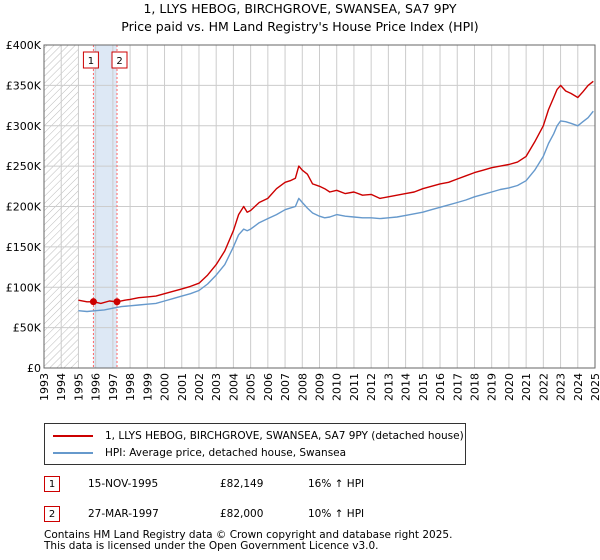 The height and width of the screenshot is (560, 600). Describe the element at coordinates (78, 387) in the screenshot. I see `x-tick-label: 1995` at that location.